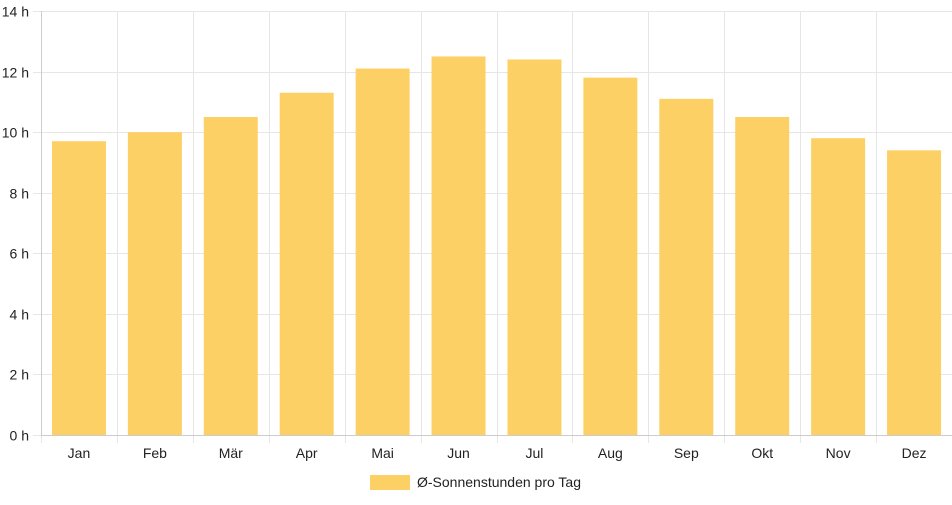  I want to click on bar-mär, so click(230, 276).